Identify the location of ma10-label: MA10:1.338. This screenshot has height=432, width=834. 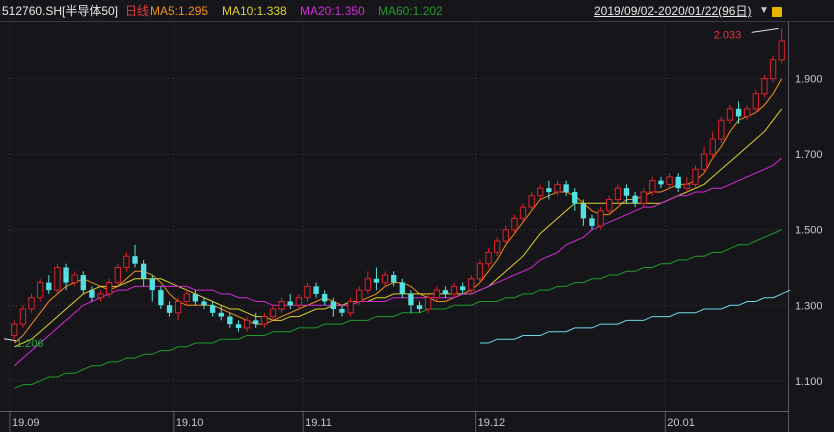
(254, 11).